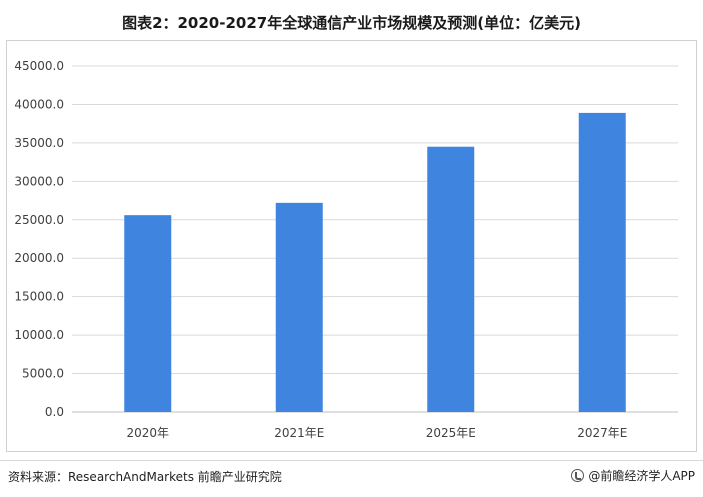 The width and height of the screenshot is (703, 497). I want to click on y-tick-label: 40000.0, so click(39, 104).